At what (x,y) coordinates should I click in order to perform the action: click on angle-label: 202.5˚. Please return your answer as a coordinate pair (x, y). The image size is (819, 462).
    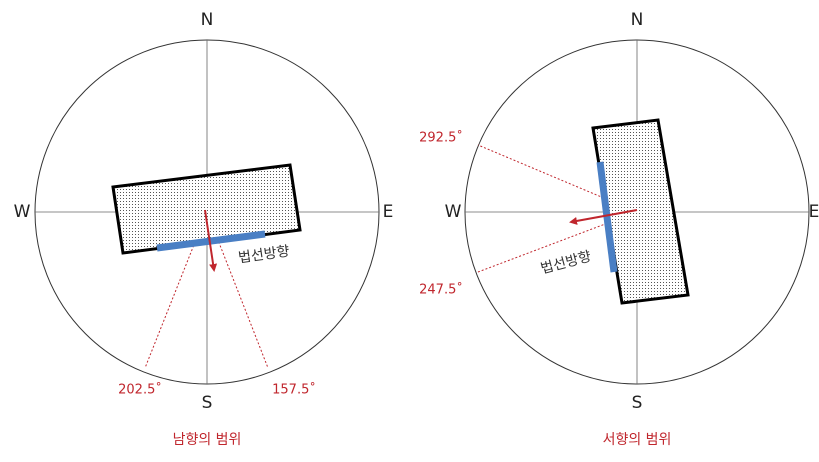
    Looking at the image, I should click on (140, 390).